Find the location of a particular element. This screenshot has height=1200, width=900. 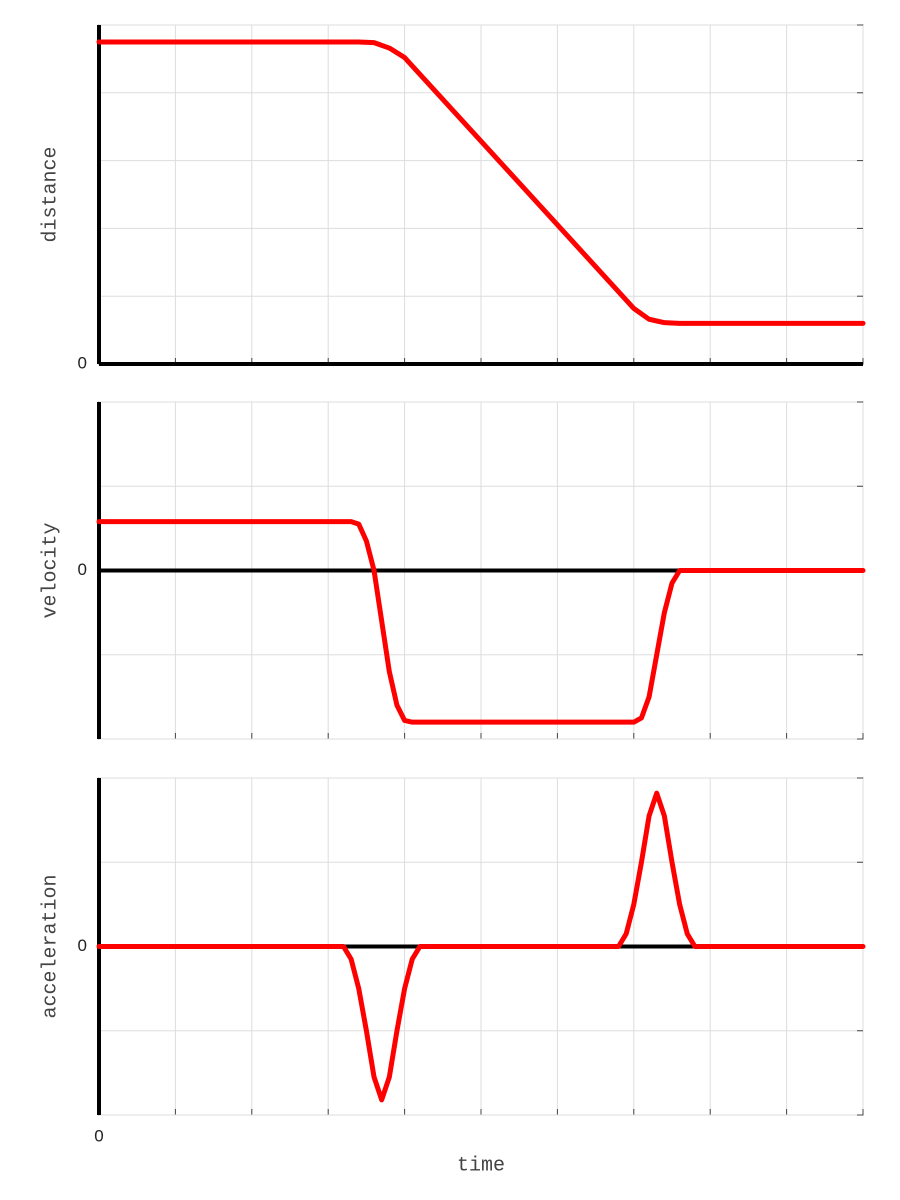

data-line is located at coordinates (481, 622).